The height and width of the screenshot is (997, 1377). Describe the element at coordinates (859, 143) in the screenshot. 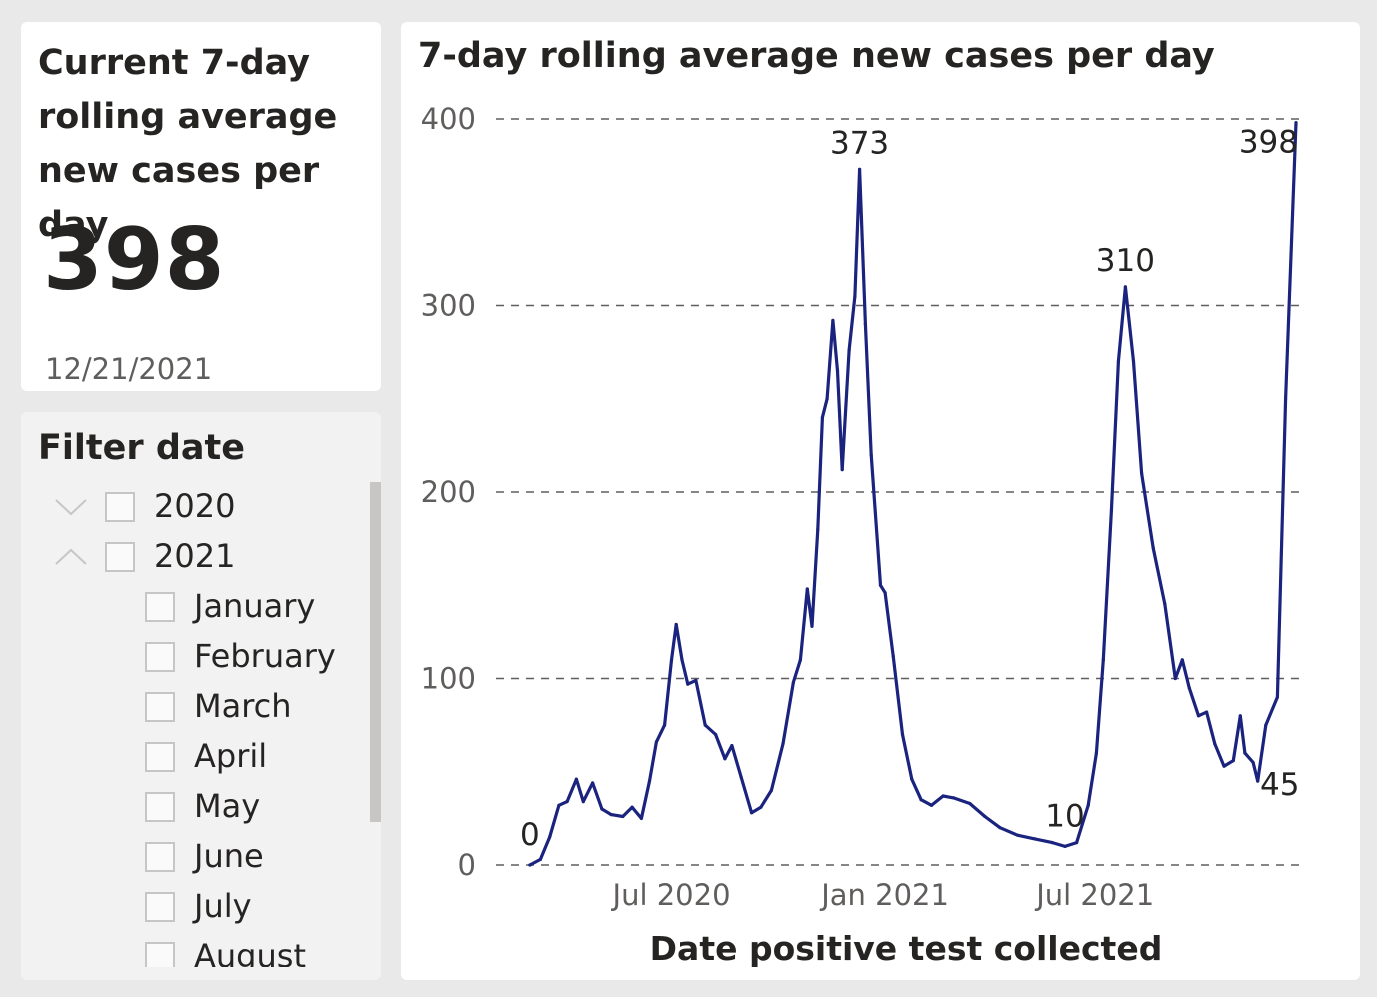

I see `data-label: 373` at that location.